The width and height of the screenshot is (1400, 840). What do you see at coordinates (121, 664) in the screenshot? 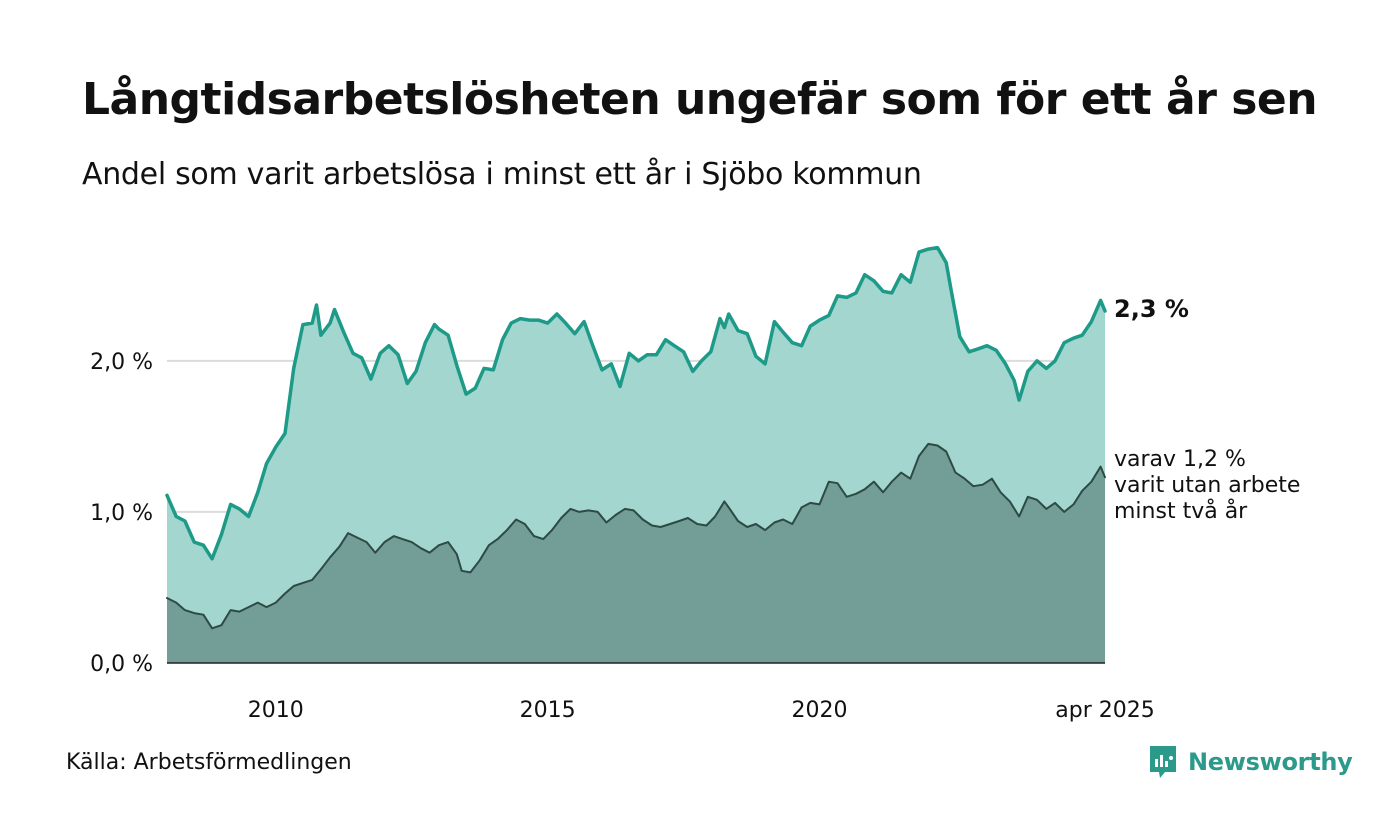
I see `y-tick-label-0: 0,0 %` at bounding box center [121, 664].